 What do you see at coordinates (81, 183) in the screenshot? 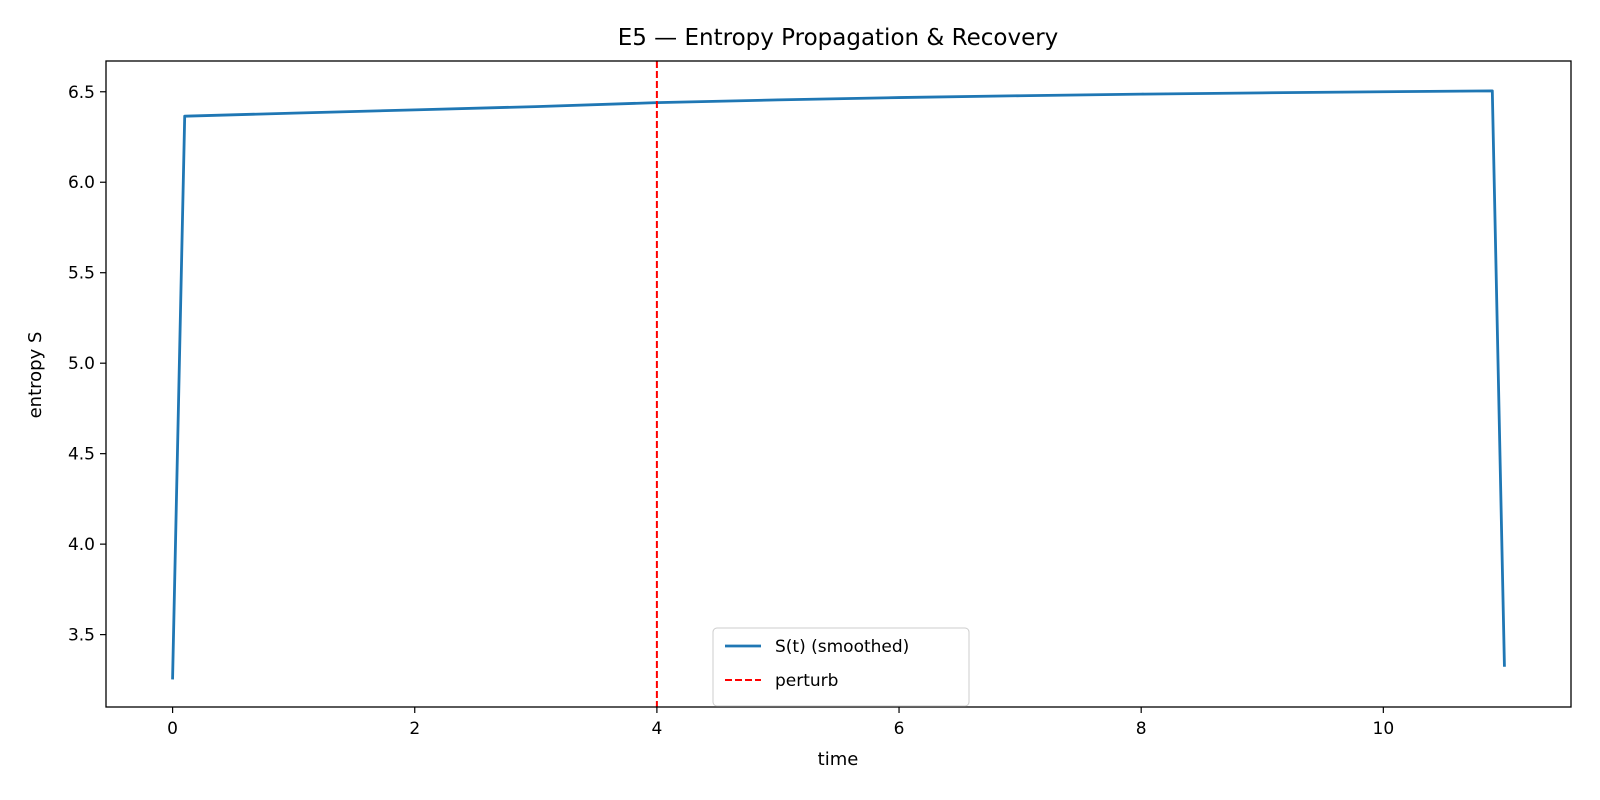
I see `y-tick-label: 6.0` at bounding box center [81, 183].